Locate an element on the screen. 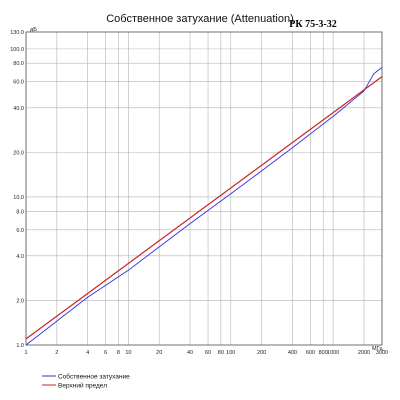  x-tick-label: 4 is located at coordinates (87, 353).